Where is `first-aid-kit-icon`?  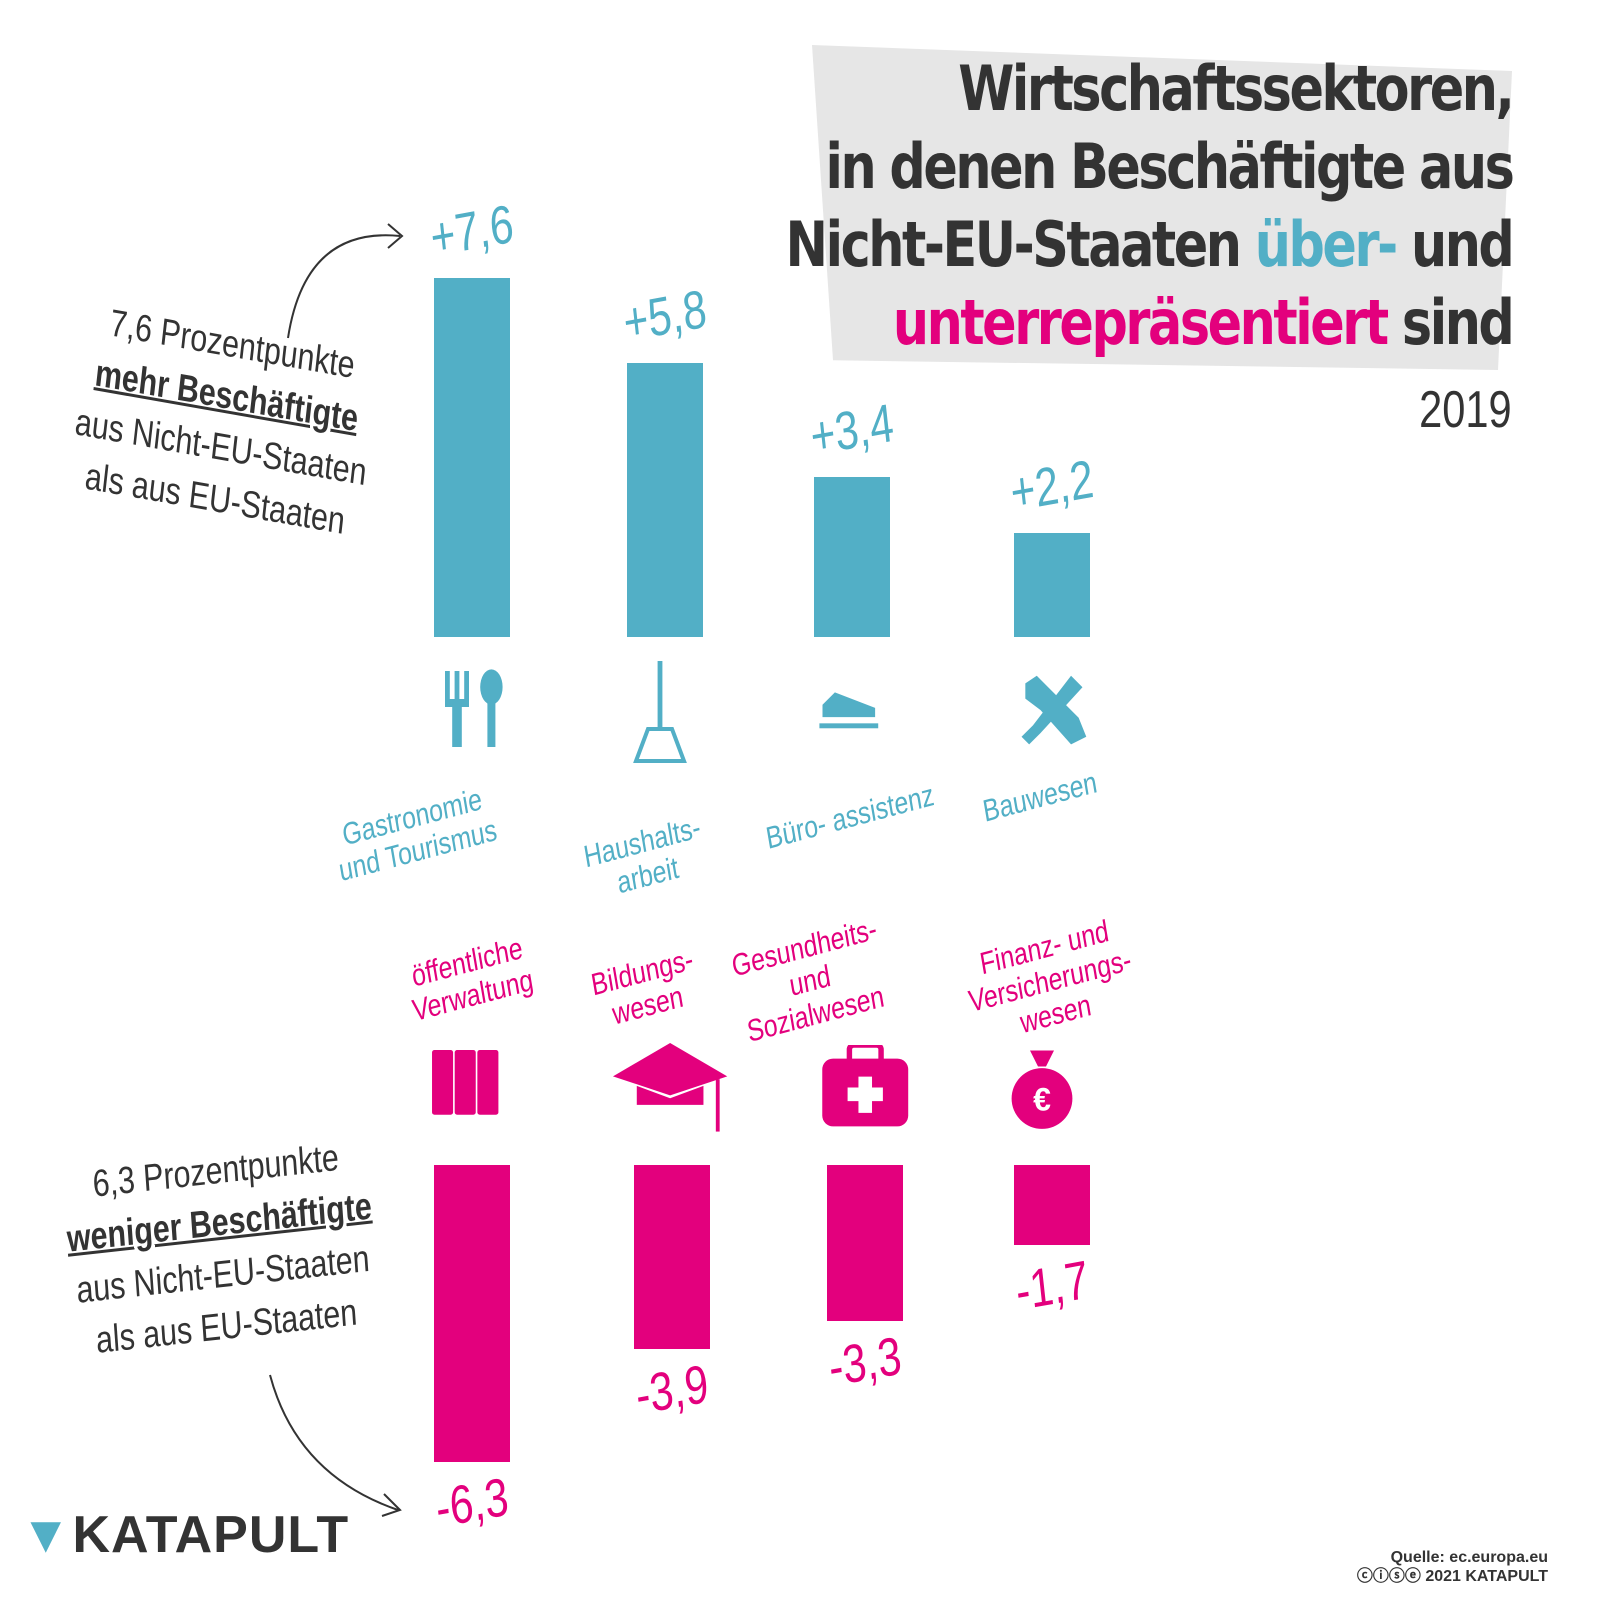 first-aid-kit-icon is located at coordinates (865, 1086).